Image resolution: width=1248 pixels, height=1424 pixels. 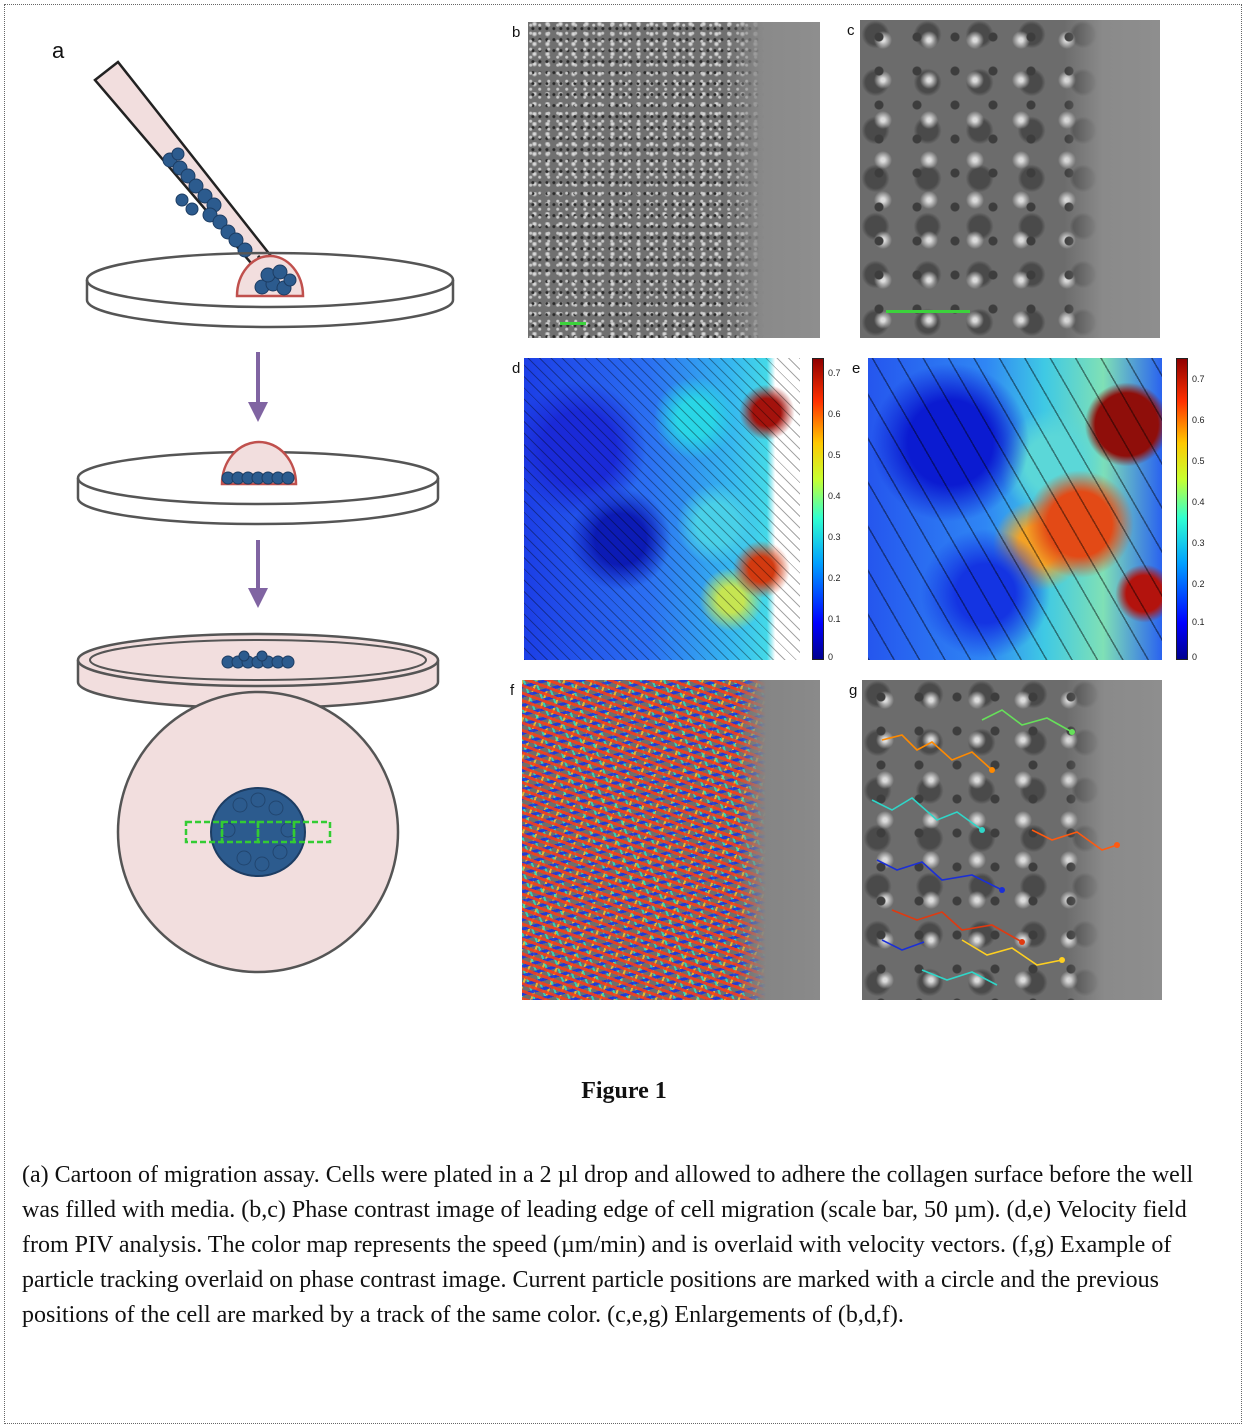 What do you see at coordinates (818, 509) in the screenshot?
I see `colorbar-d` at bounding box center [818, 509].